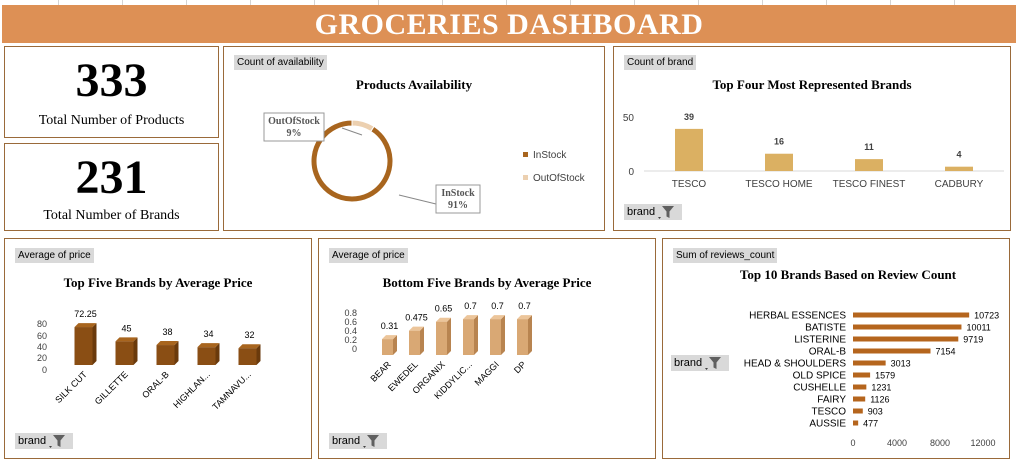 The image size is (1024, 461). Describe the element at coordinates (111, 80) in the screenshot. I see `kpi-total-products-value: 333` at that location.